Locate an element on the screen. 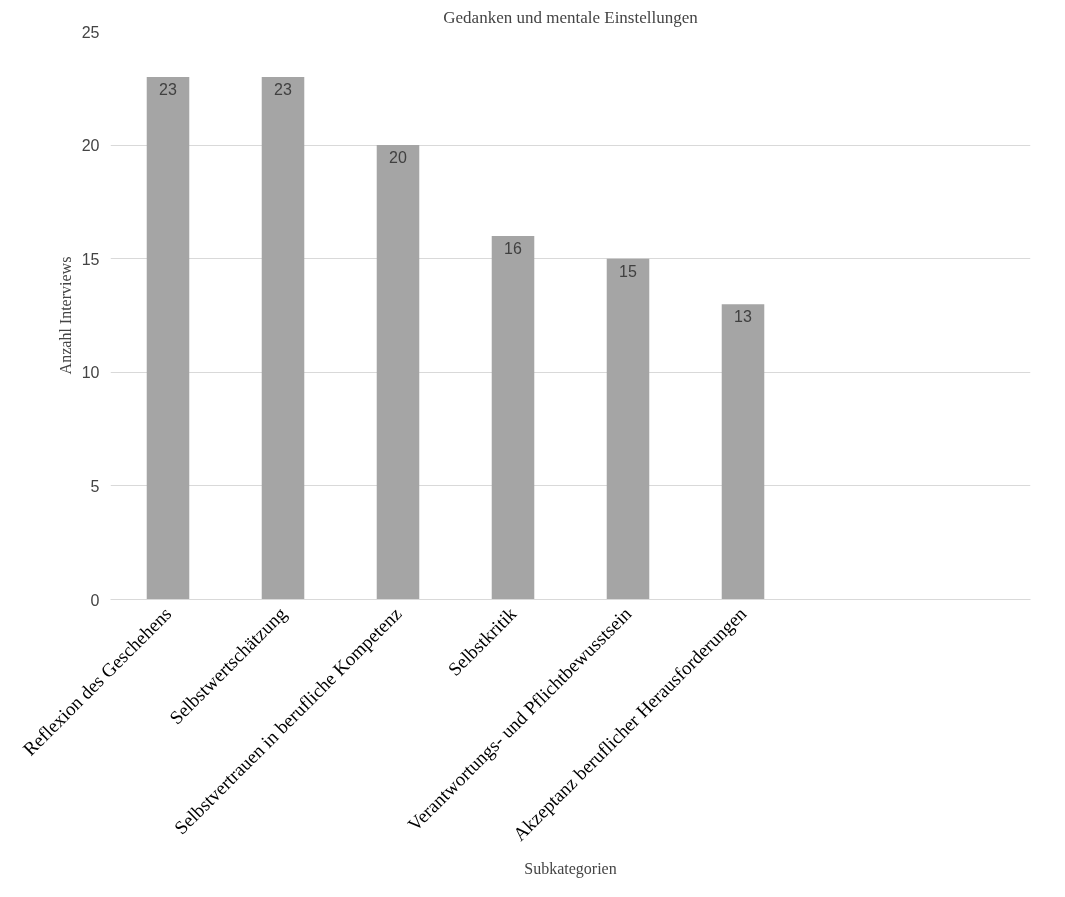 This screenshot has width=1065, height=897. y-tick-label: 5 is located at coordinates (95, 486).